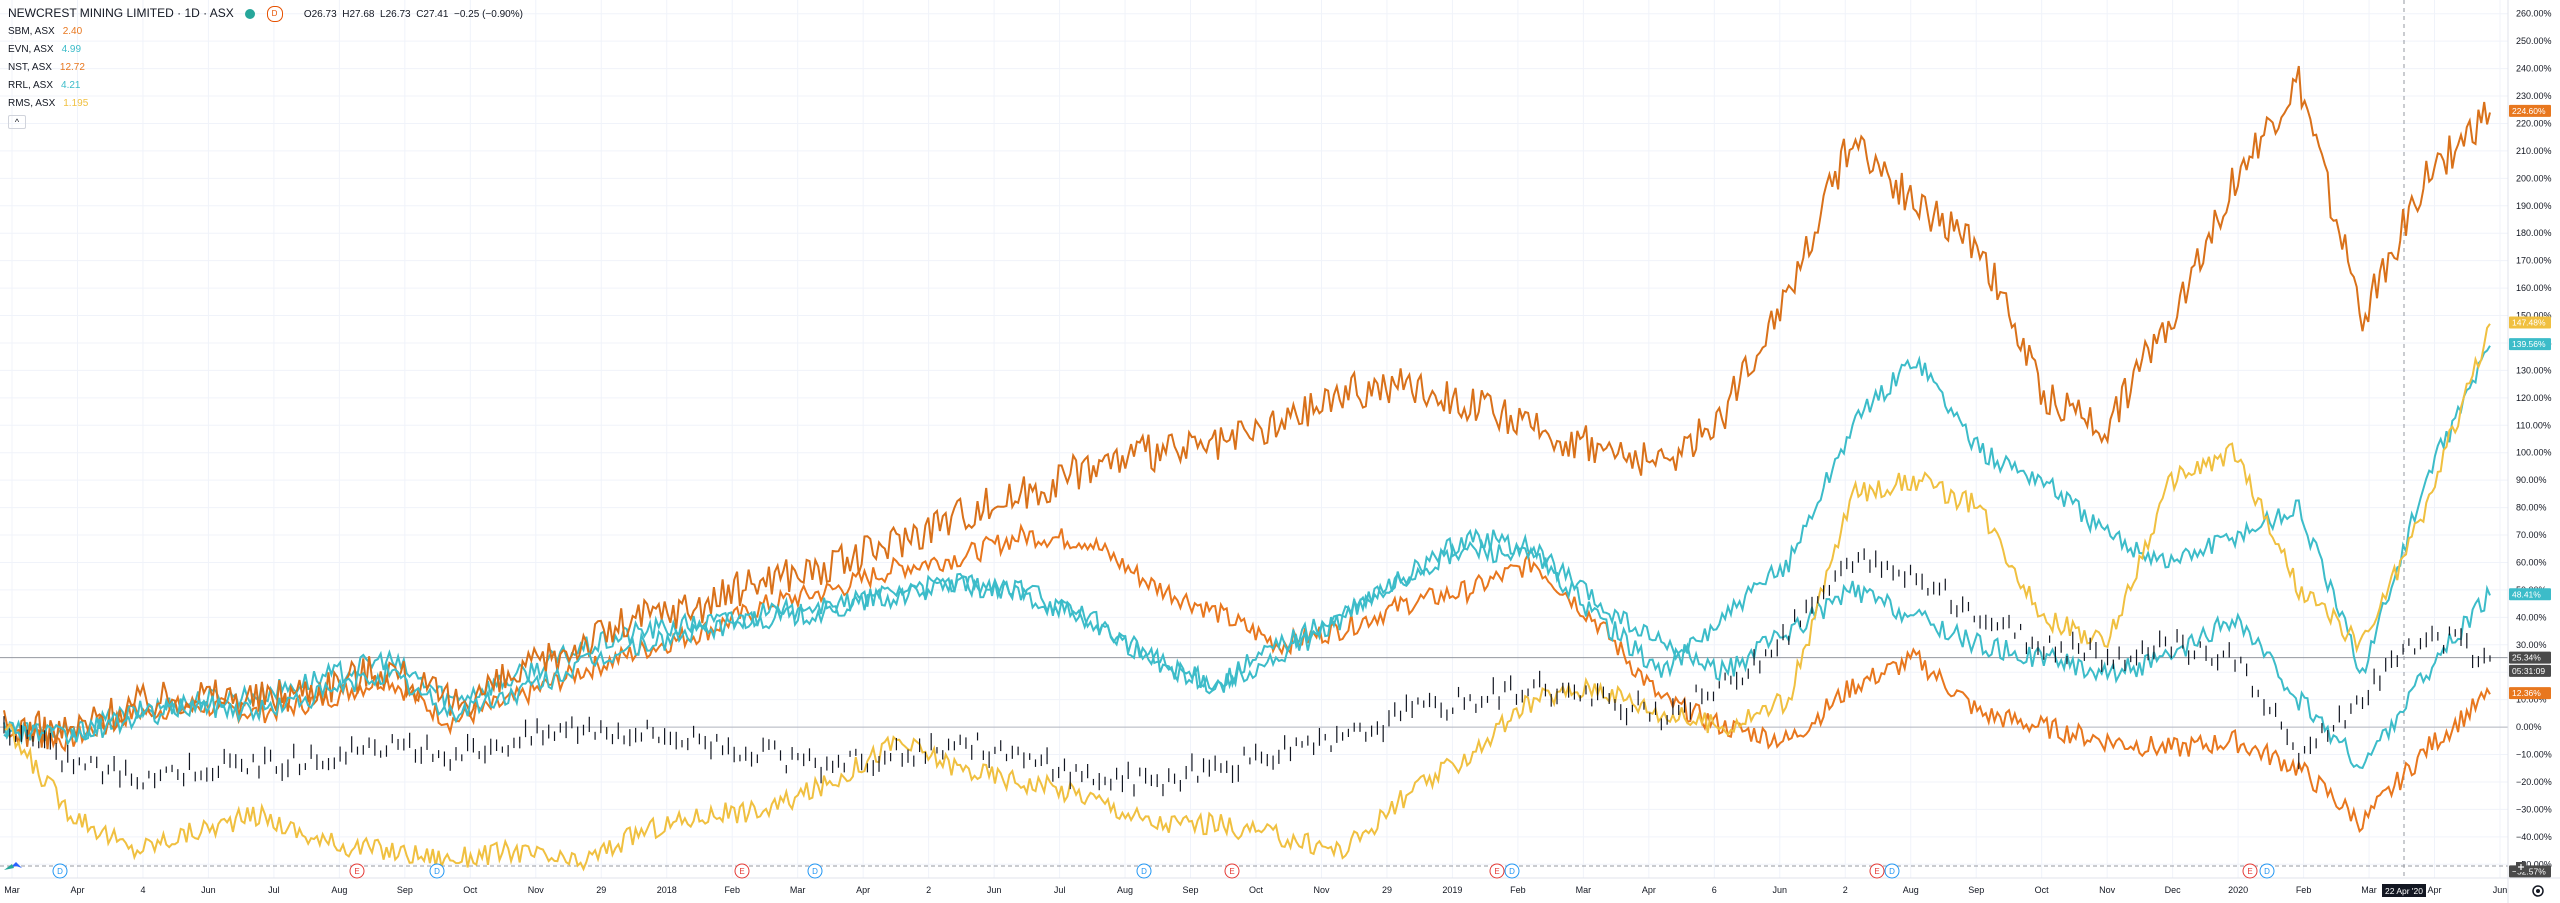 The image size is (2560, 903). I want to click on legend-item: RRL, ASX 4.21, so click(265, 85).